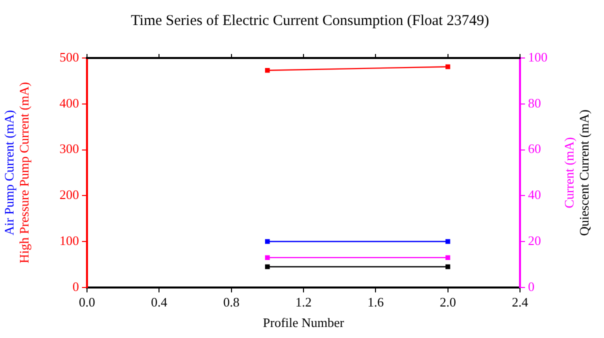  Describe the element at coordinates (8, 173) in the screenshot. I see `text: Air Pump Current (mA)` at that location.